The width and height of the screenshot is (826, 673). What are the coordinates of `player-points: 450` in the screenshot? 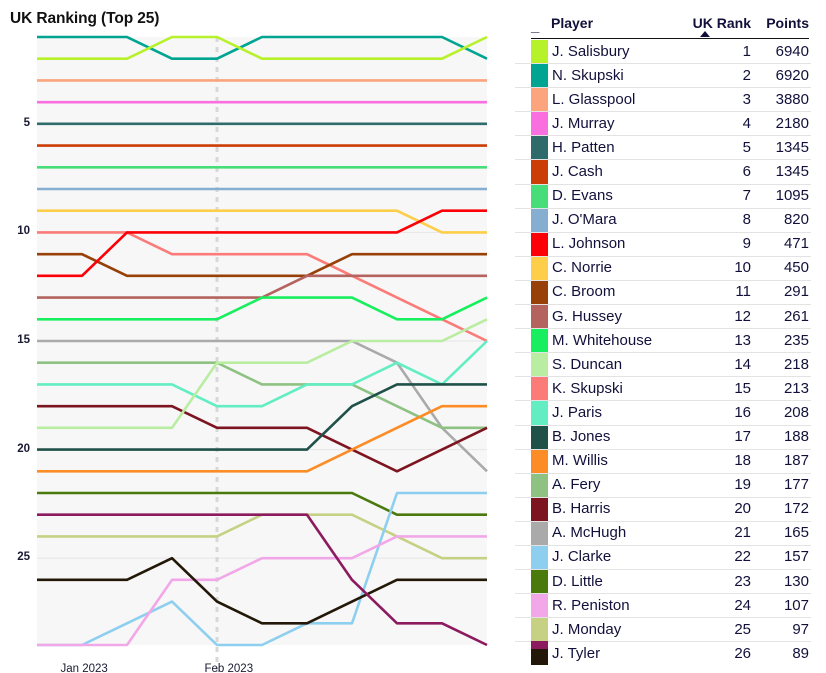 It's located at (796, 268).